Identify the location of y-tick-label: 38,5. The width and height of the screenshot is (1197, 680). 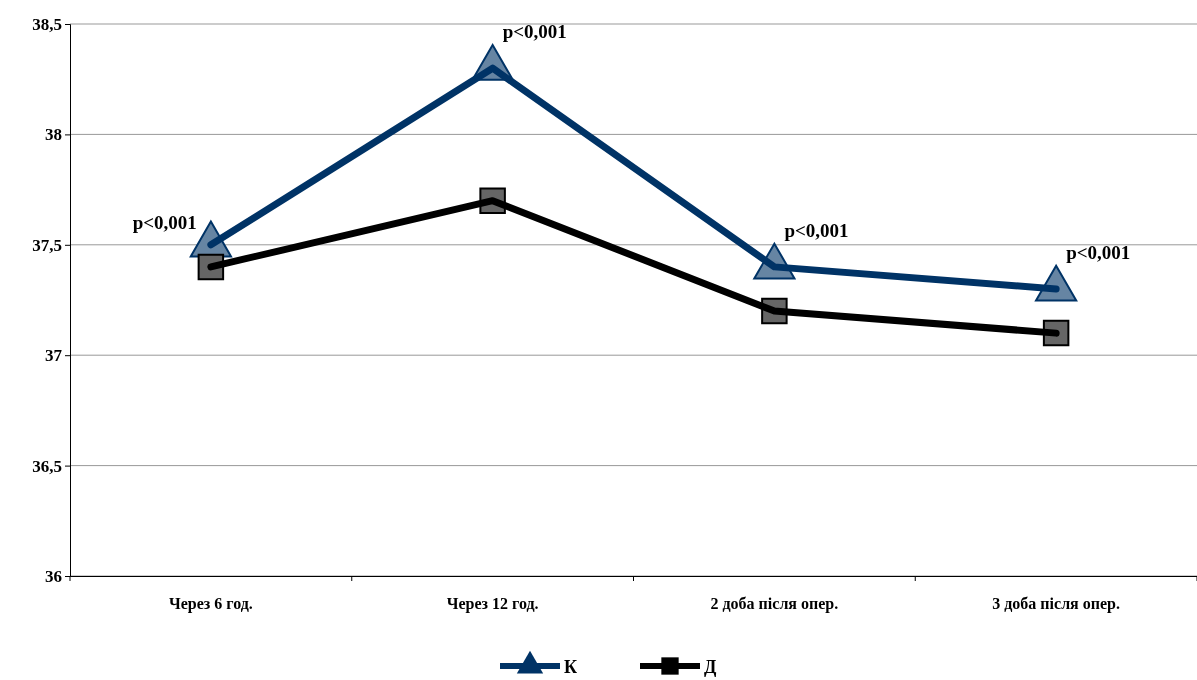
(47, 24).